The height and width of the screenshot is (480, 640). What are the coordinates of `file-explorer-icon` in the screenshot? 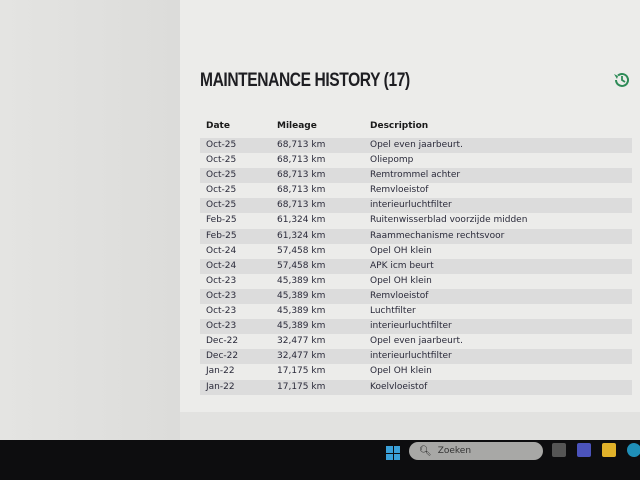 It's located at (609, 450).